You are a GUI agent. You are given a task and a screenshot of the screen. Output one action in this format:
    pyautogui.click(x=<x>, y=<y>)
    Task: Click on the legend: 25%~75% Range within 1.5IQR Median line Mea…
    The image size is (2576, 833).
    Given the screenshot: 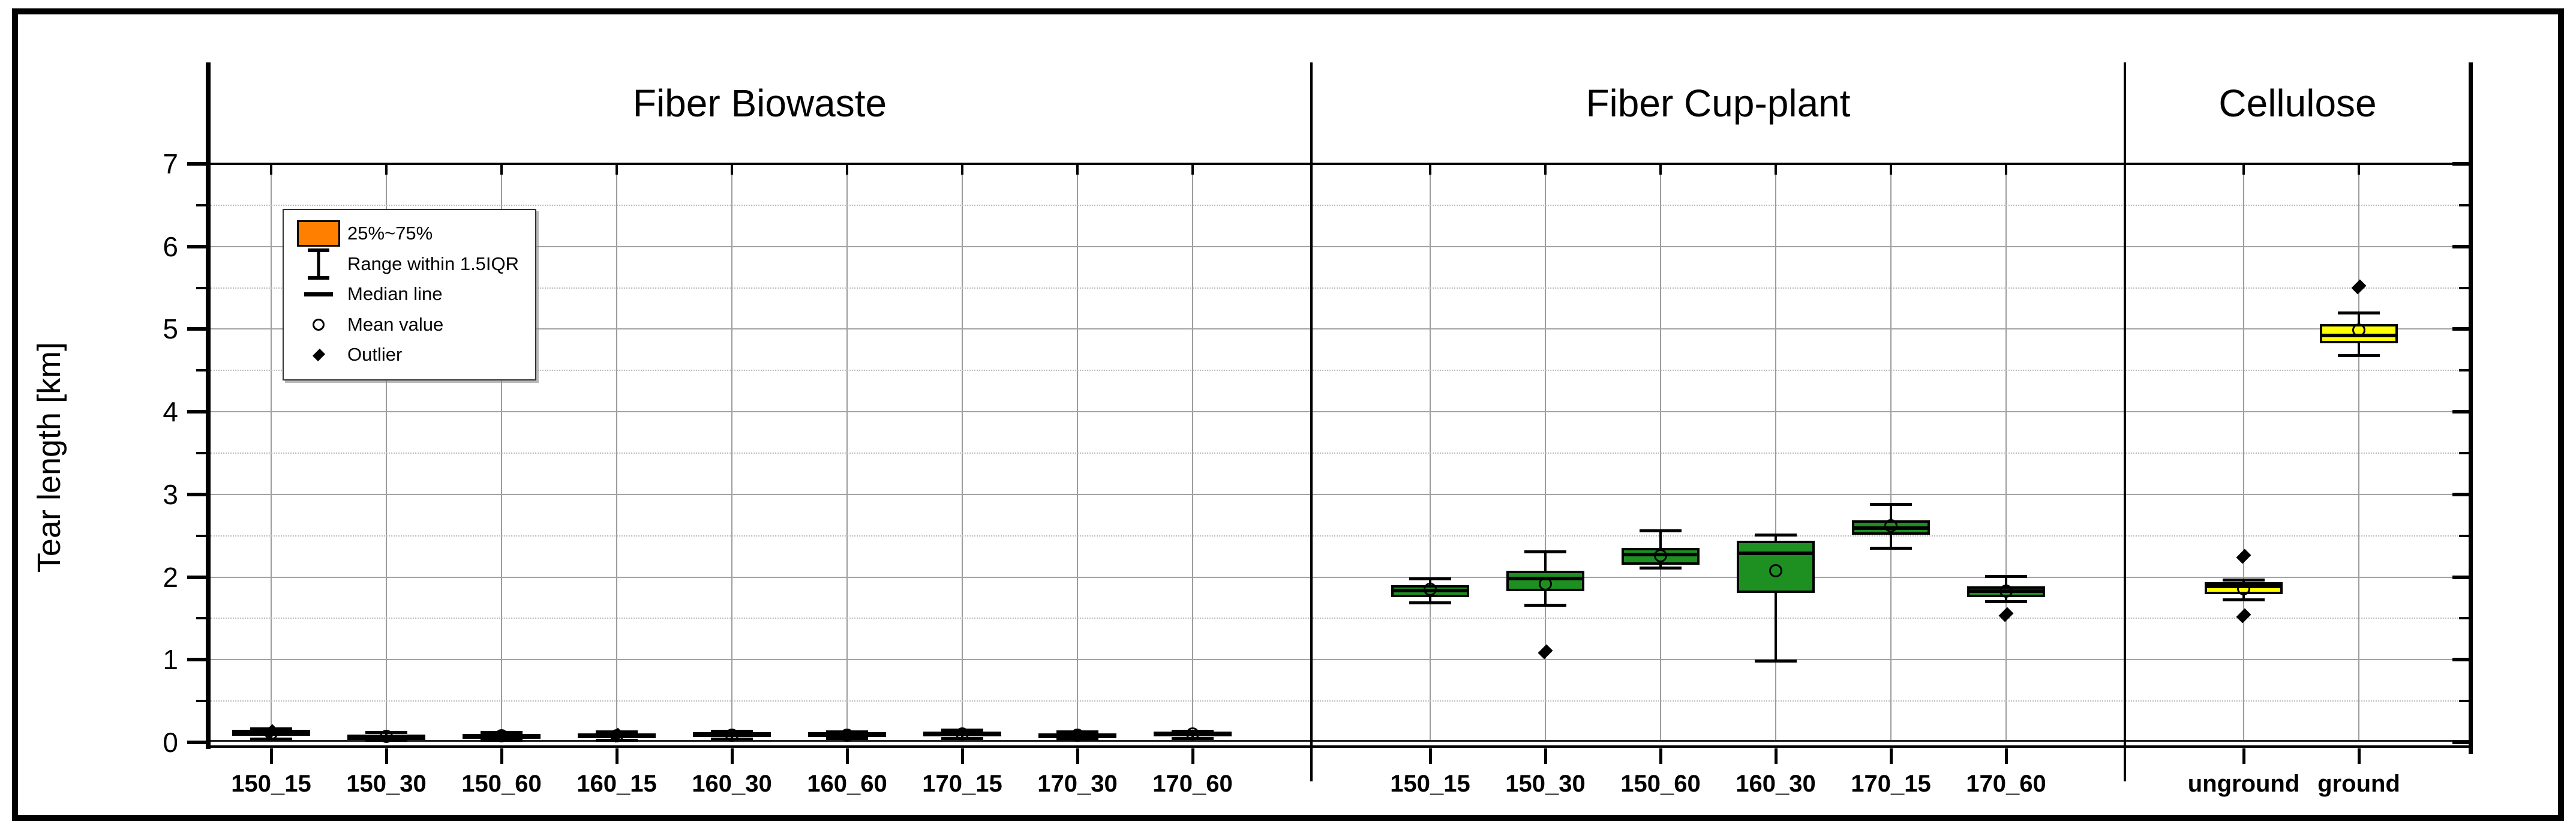 What is the action you would take?
    pyautogui.click(x=410, y=294)
    